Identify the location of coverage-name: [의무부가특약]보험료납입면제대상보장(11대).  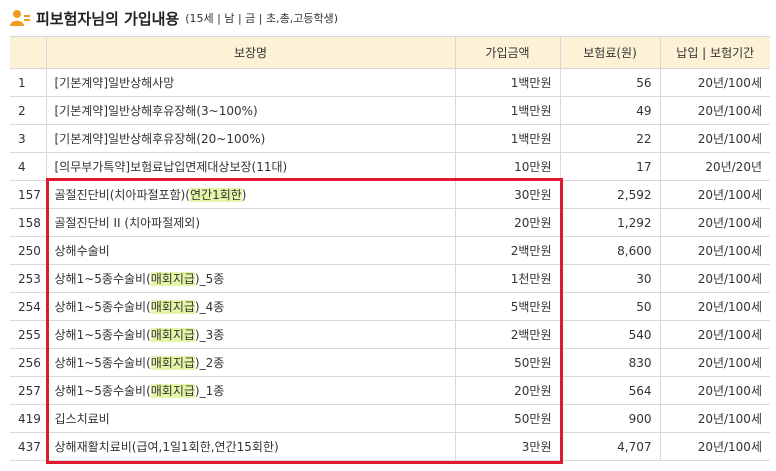
(250, 166).